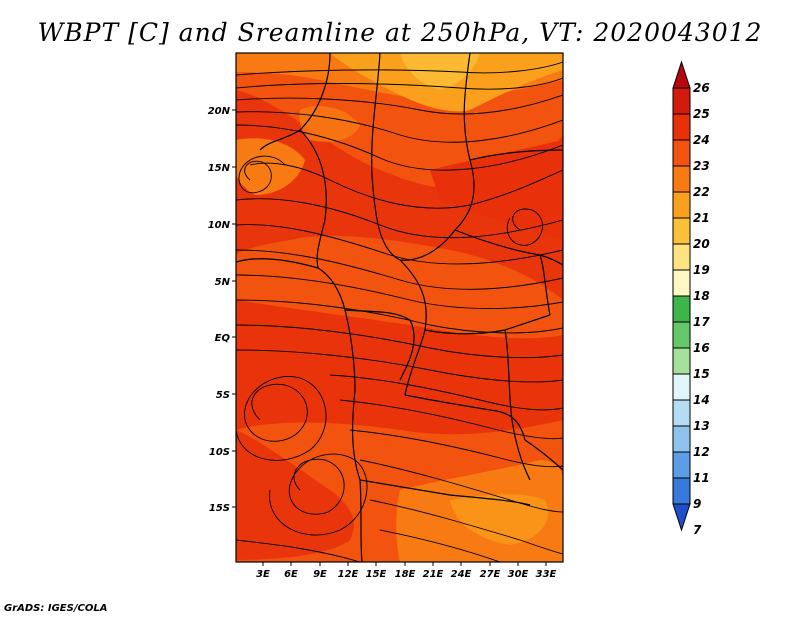  What do you see at coordinates (701, 270) in the screenshot?
I see `colorbar-label: 19` at bounding box center [701, 270].